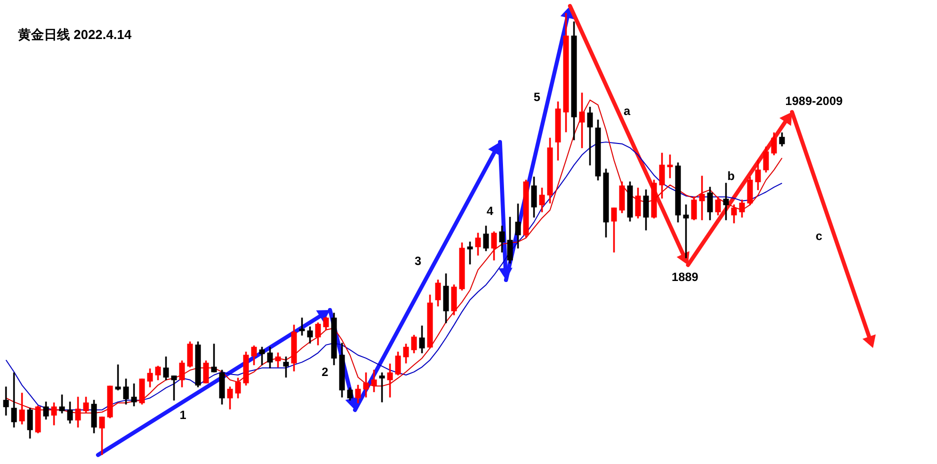 The width and height of the screenshot is (937, 464). Describe the element at coordinates (325, 372) in the screenshot. I see `annotation: 2` at that location.